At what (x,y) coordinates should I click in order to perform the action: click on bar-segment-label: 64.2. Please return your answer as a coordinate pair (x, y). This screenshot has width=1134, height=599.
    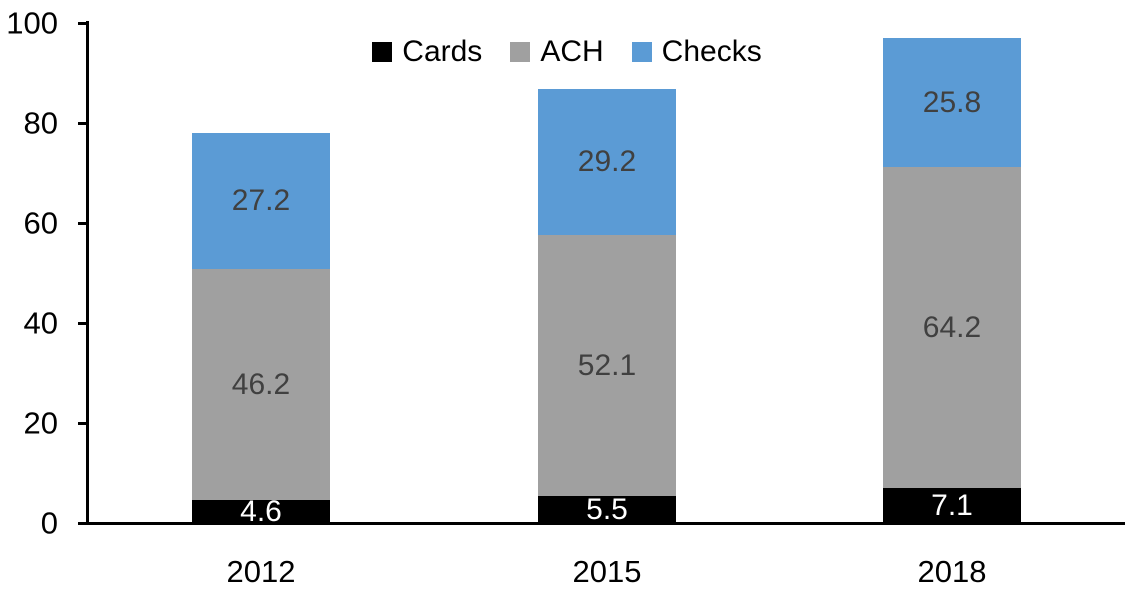
    Looking at the image, I should click on (952, 327).